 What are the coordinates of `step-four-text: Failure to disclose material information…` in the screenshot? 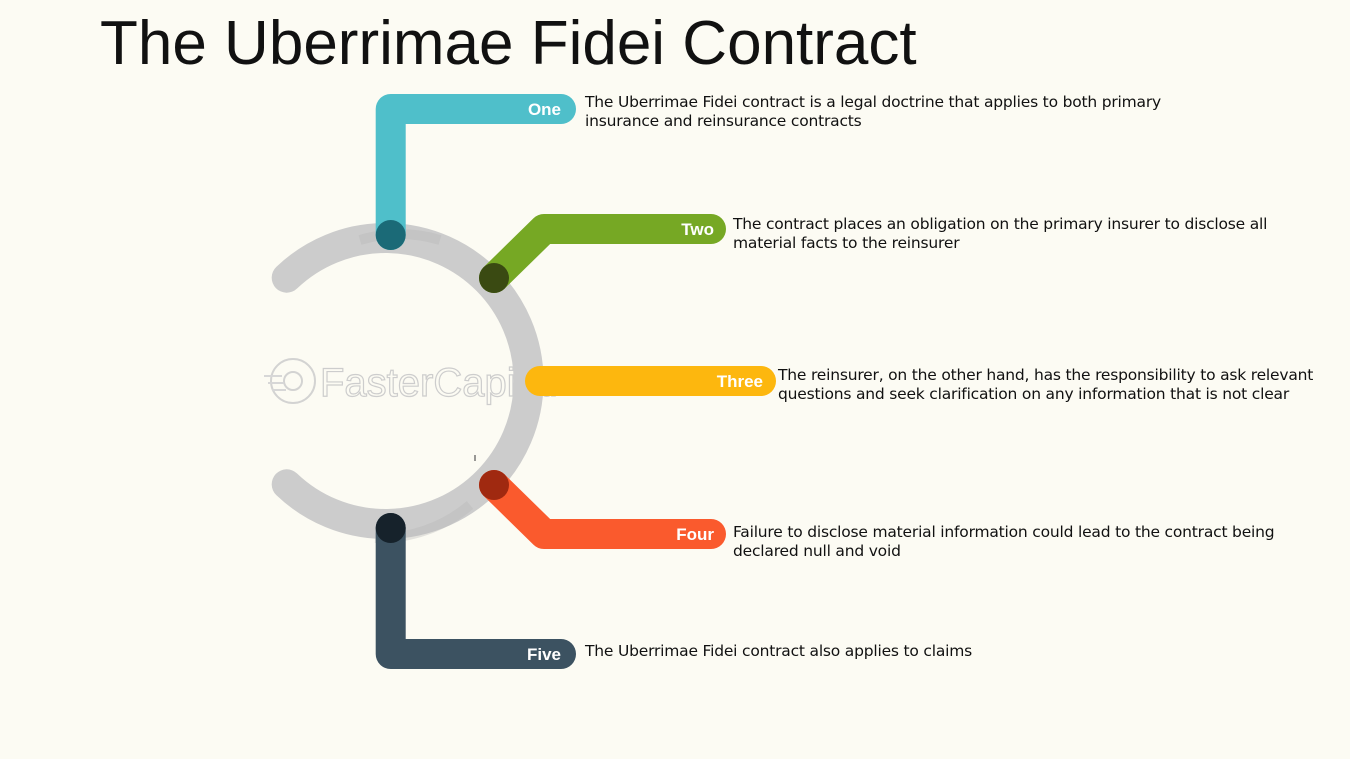 It's located at (1004, 541).